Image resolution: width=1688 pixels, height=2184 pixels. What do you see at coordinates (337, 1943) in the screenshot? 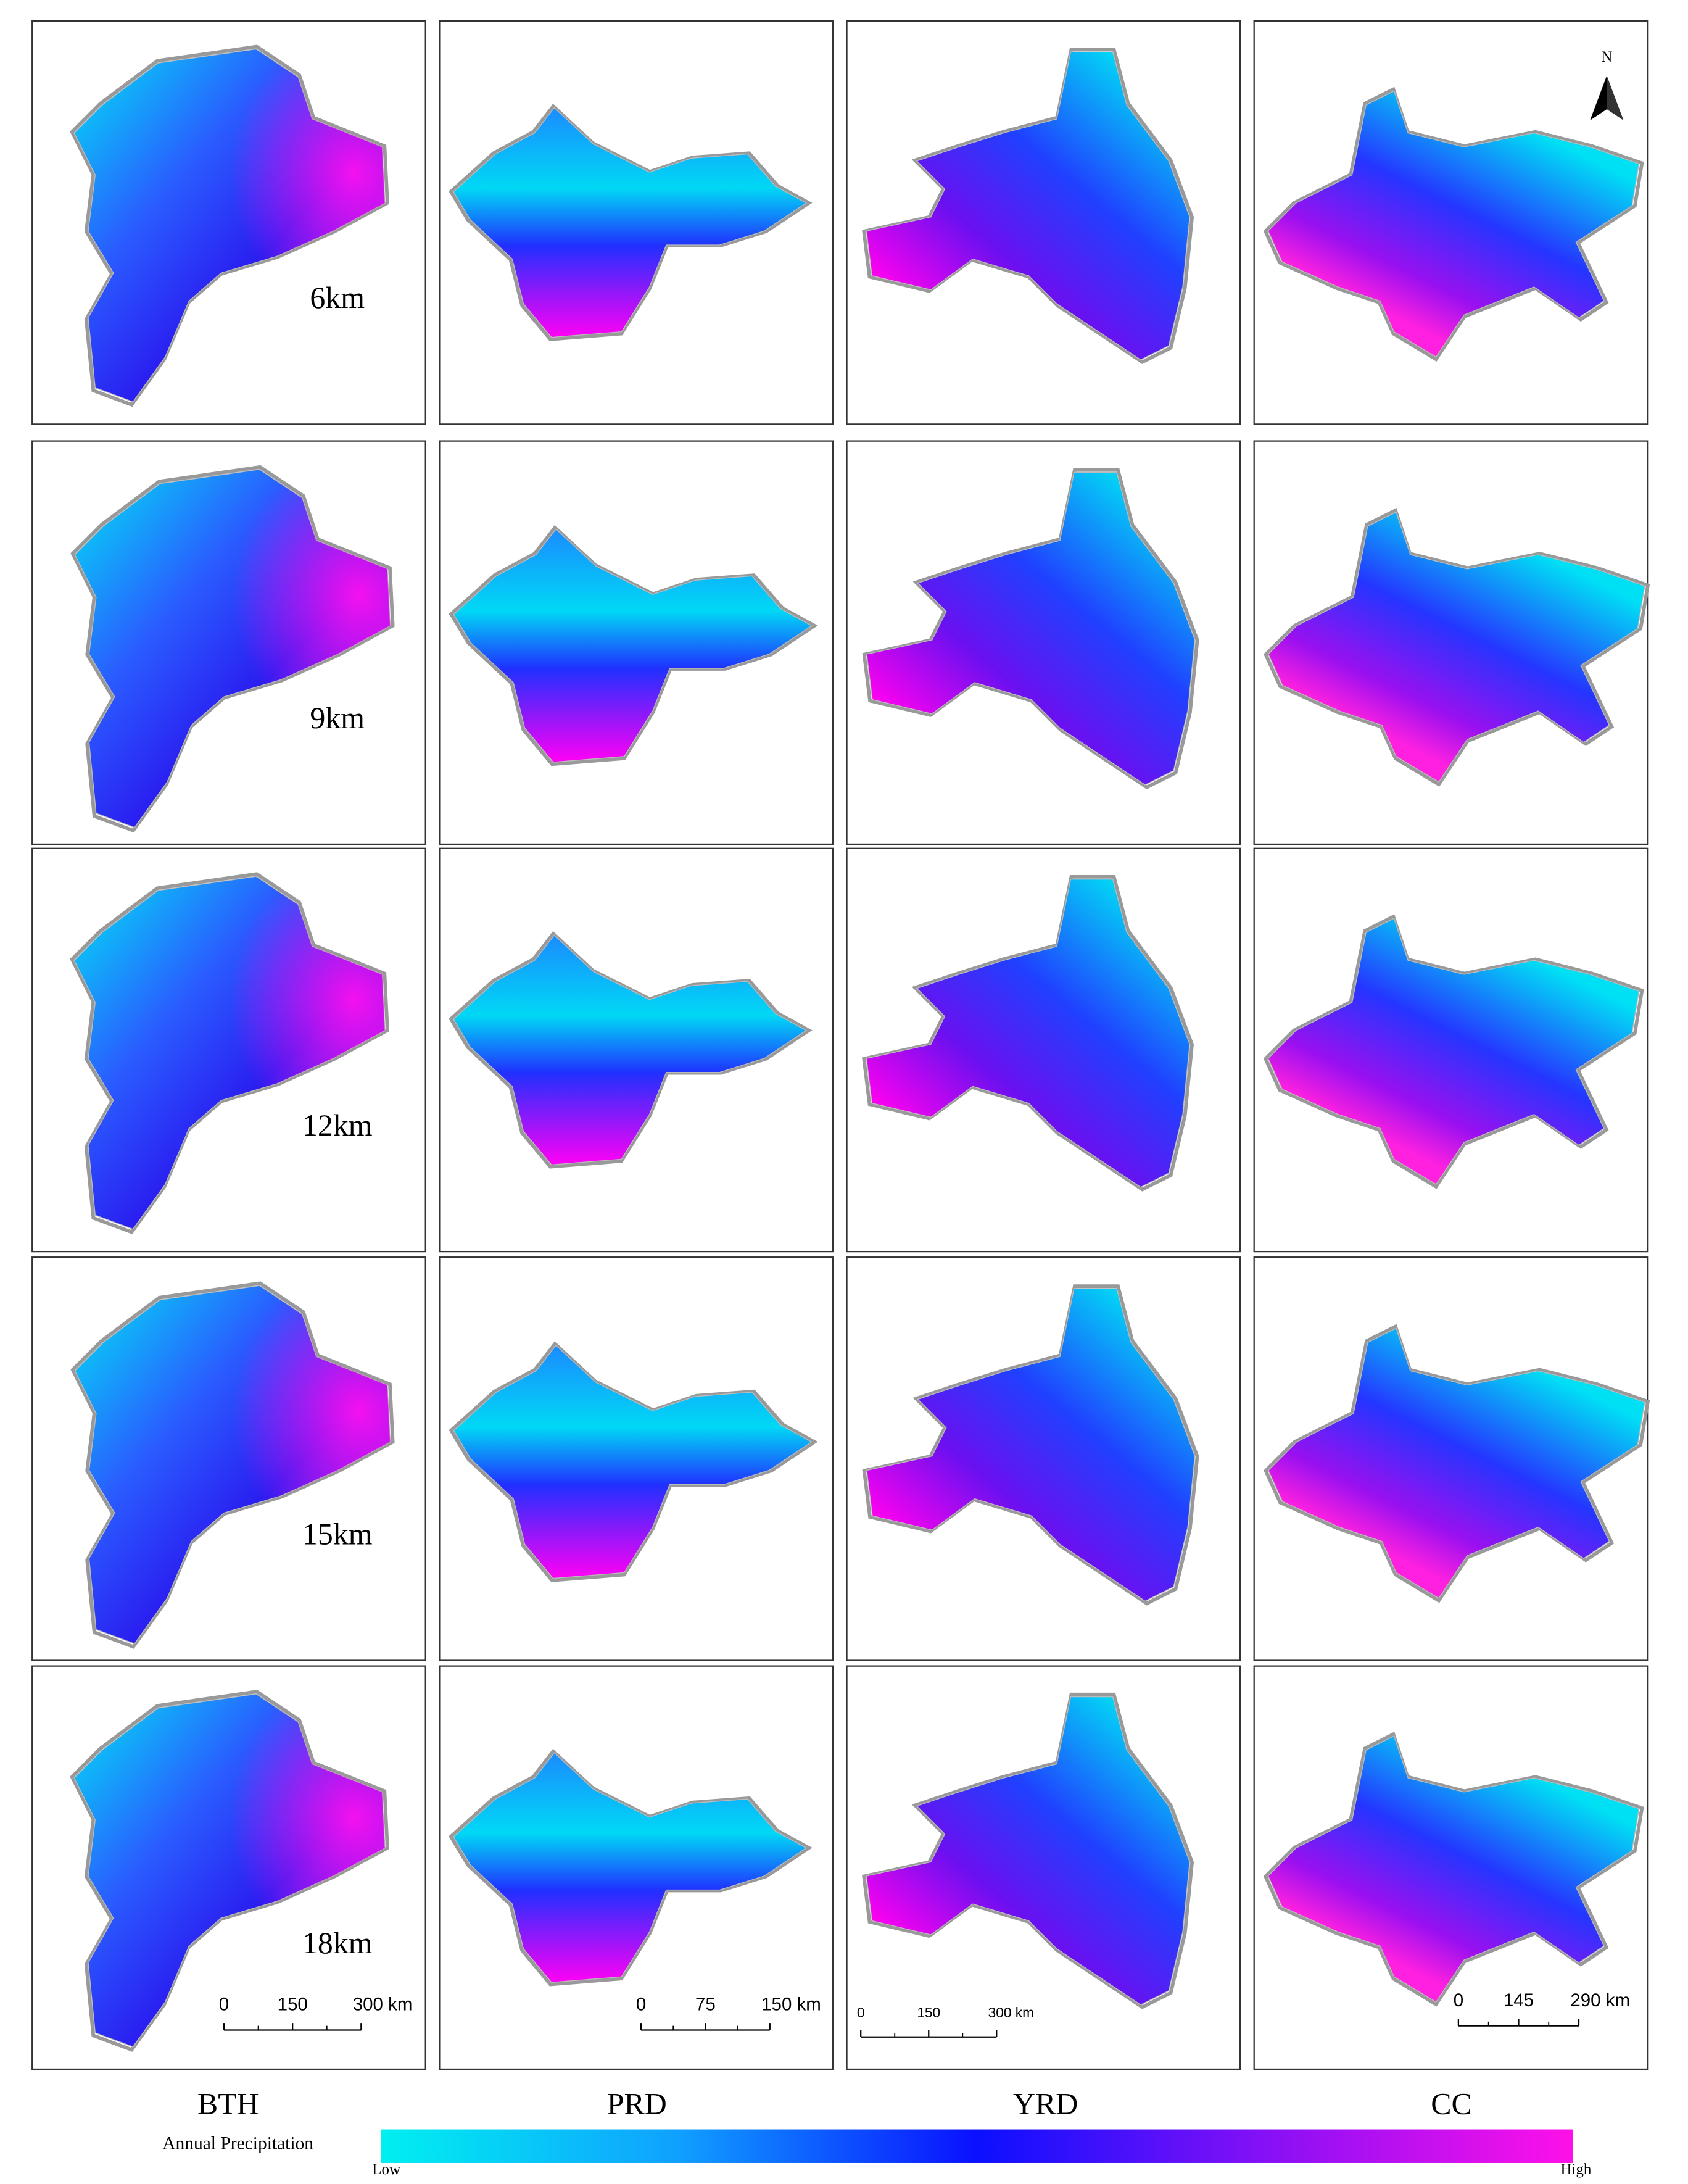
I see `resolution-label: 18km` at bounding box center [337, 1943].